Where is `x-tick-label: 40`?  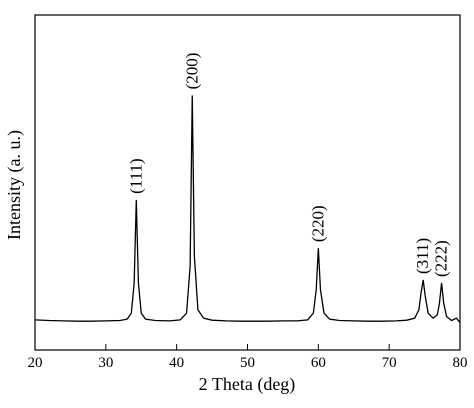 x-tick-label: 40 is located at coordinates (176, 363).